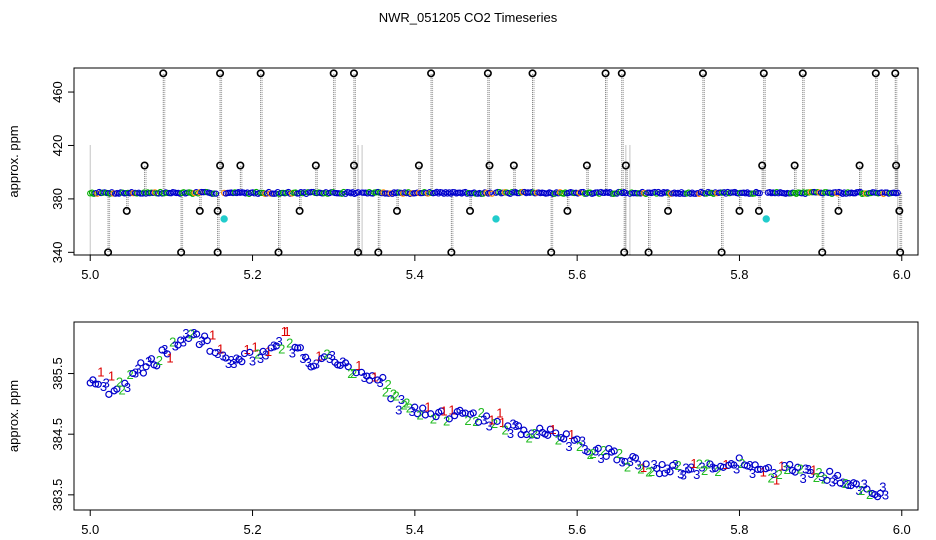  I want to click on y-tick-label: 340, so click(57, 252).